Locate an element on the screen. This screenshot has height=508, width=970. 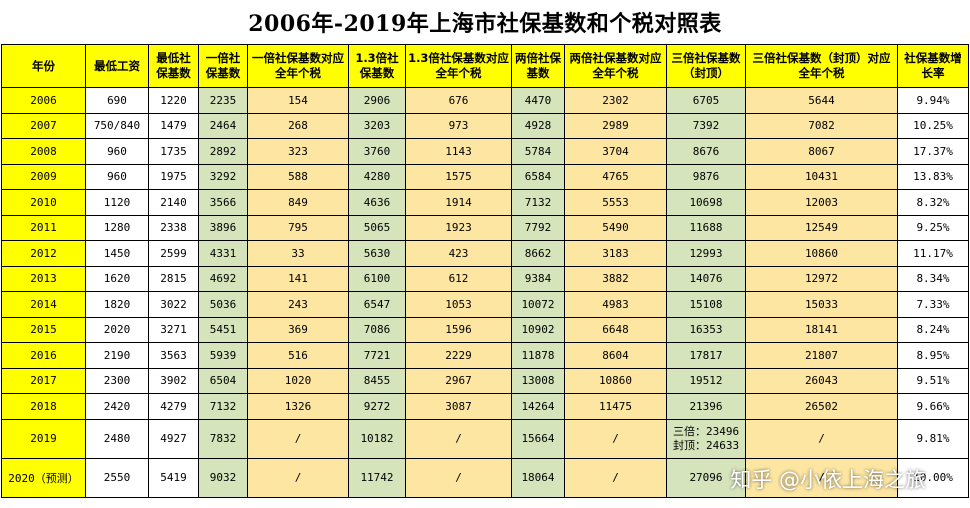
header-base2: 两倍社保基数 is located at coordinates (538, 66).